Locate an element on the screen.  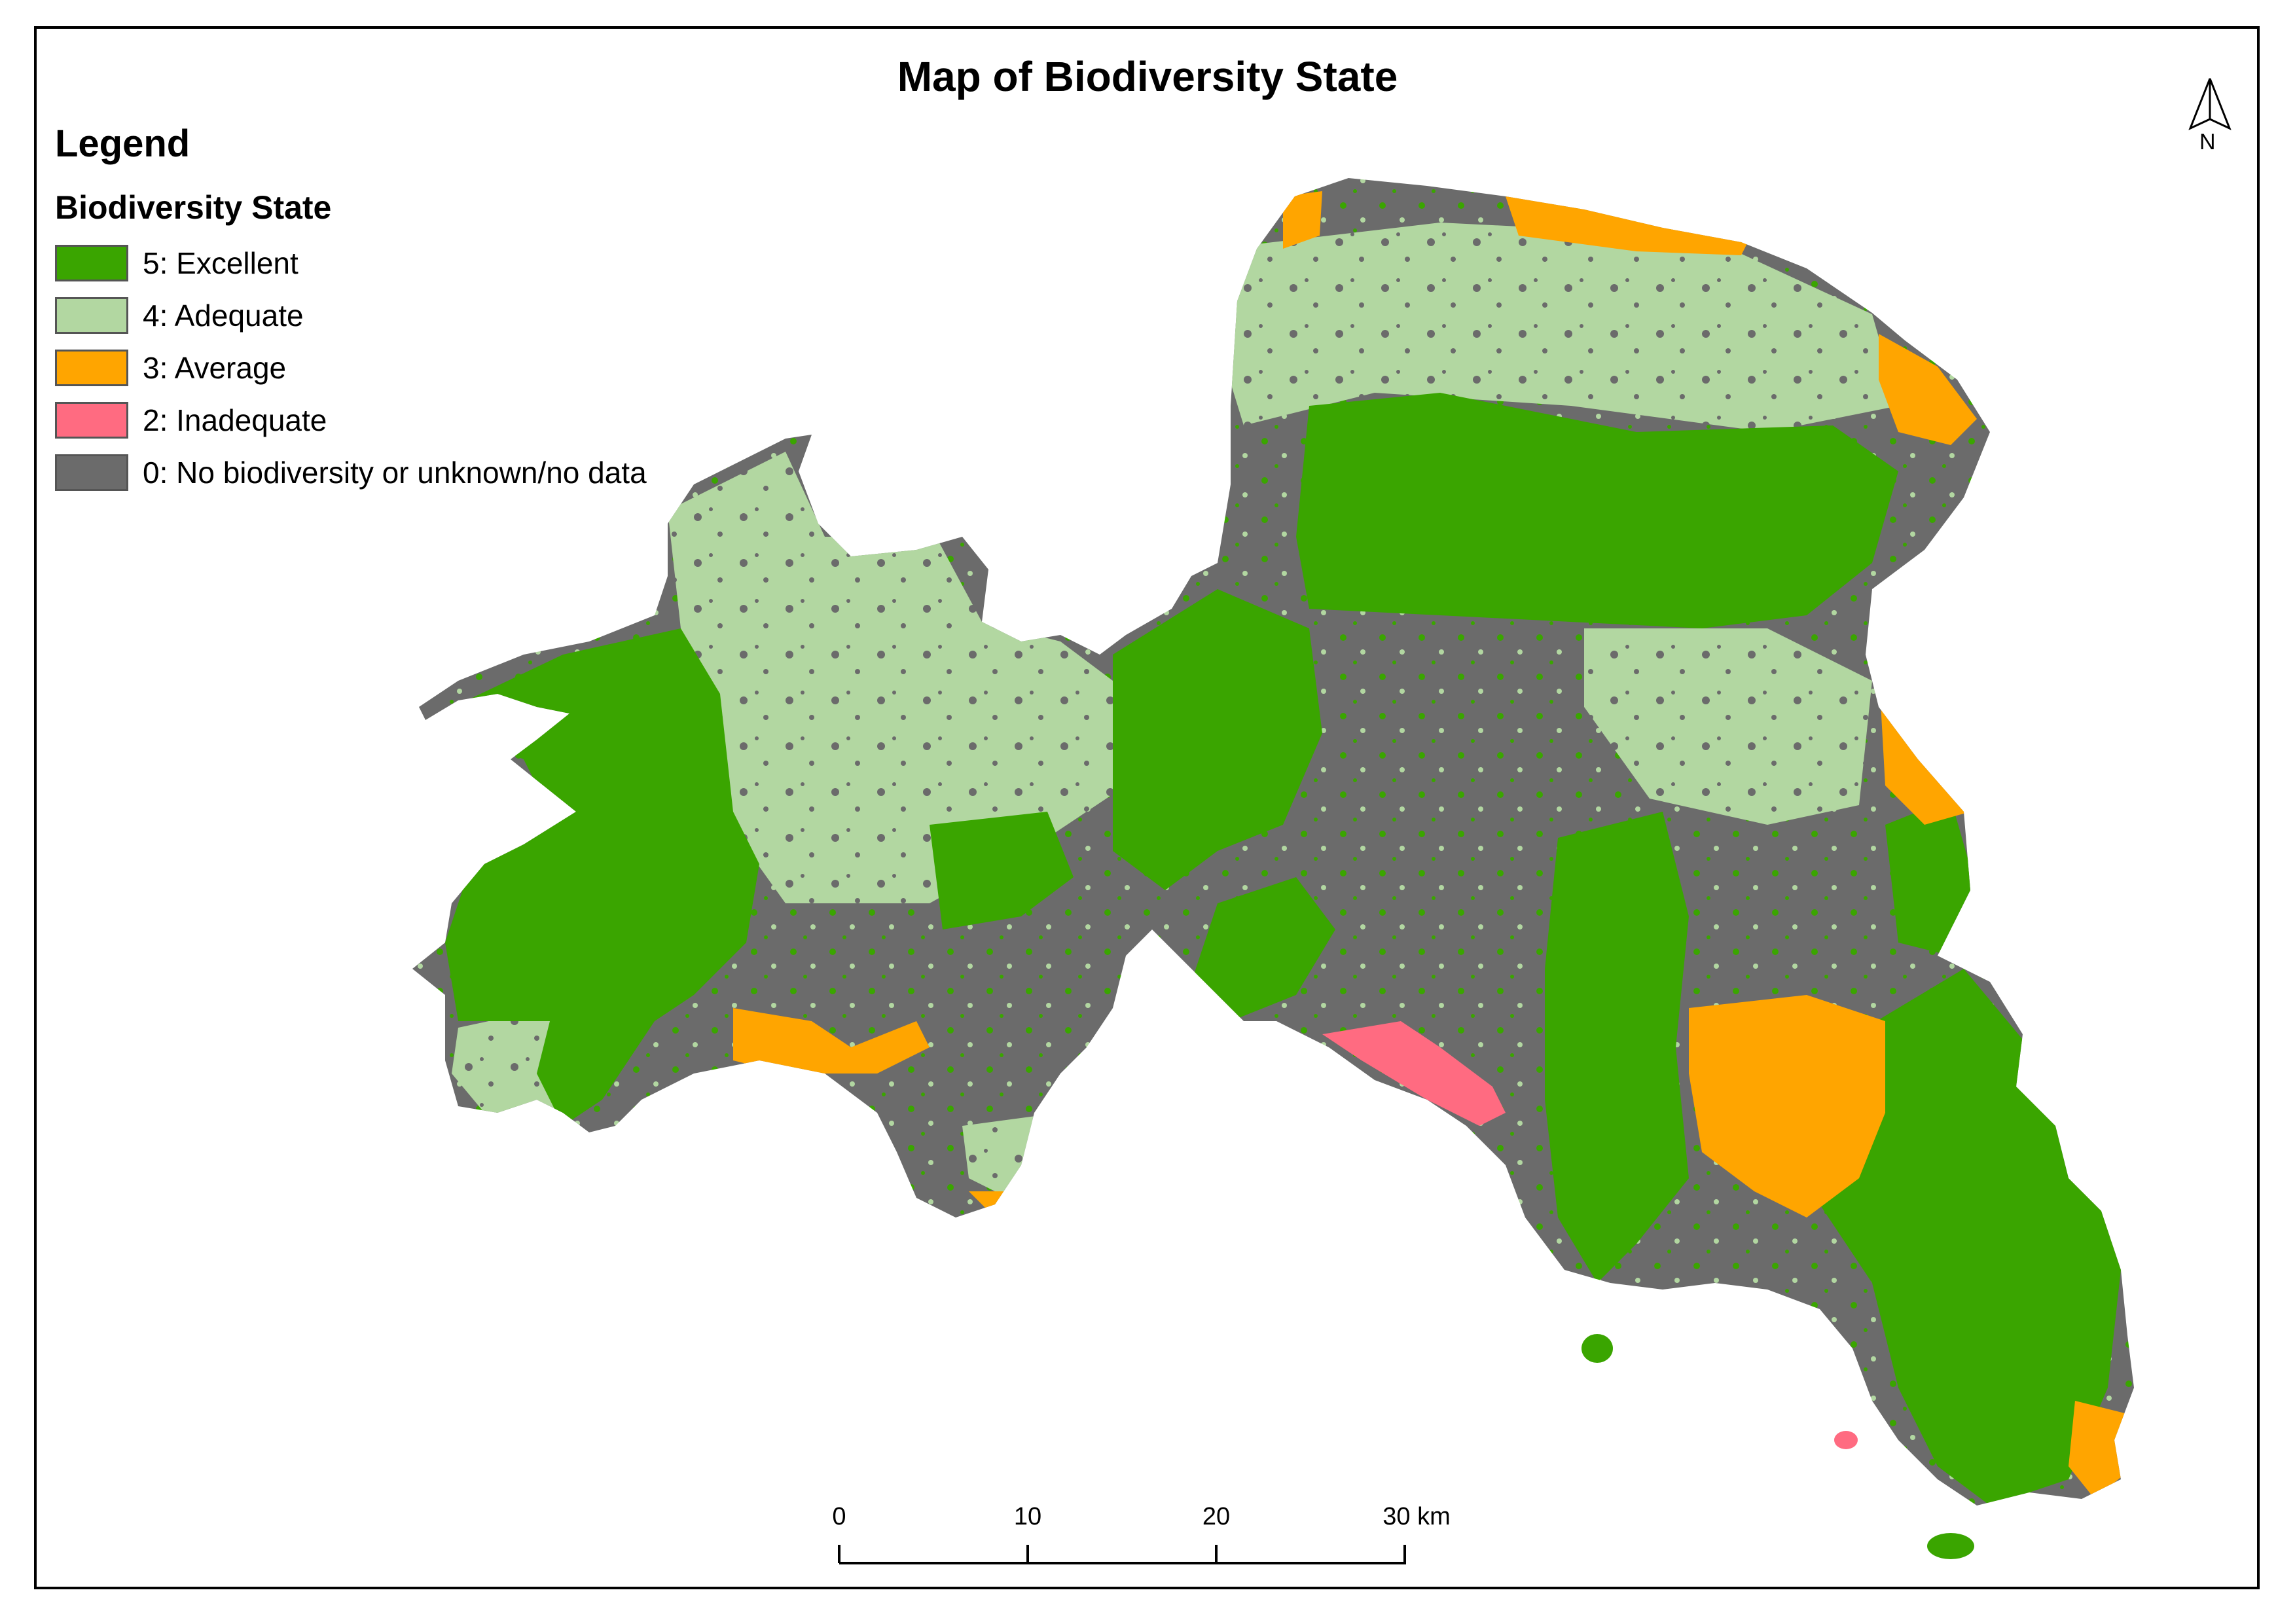
region-excellent-north-band is located at coordinates (1597, 510).